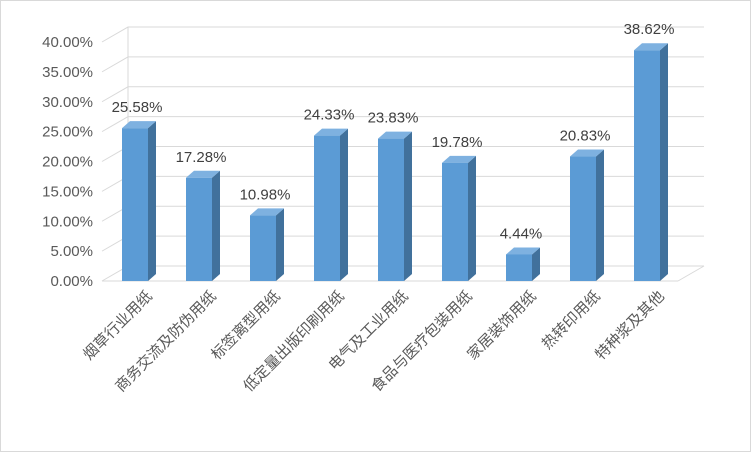 The image size is (751, 453). What do you see at coordinates (585, 136) in the screenshot?
I see `data-label: 20.83%` at bounding box center [585, 136].